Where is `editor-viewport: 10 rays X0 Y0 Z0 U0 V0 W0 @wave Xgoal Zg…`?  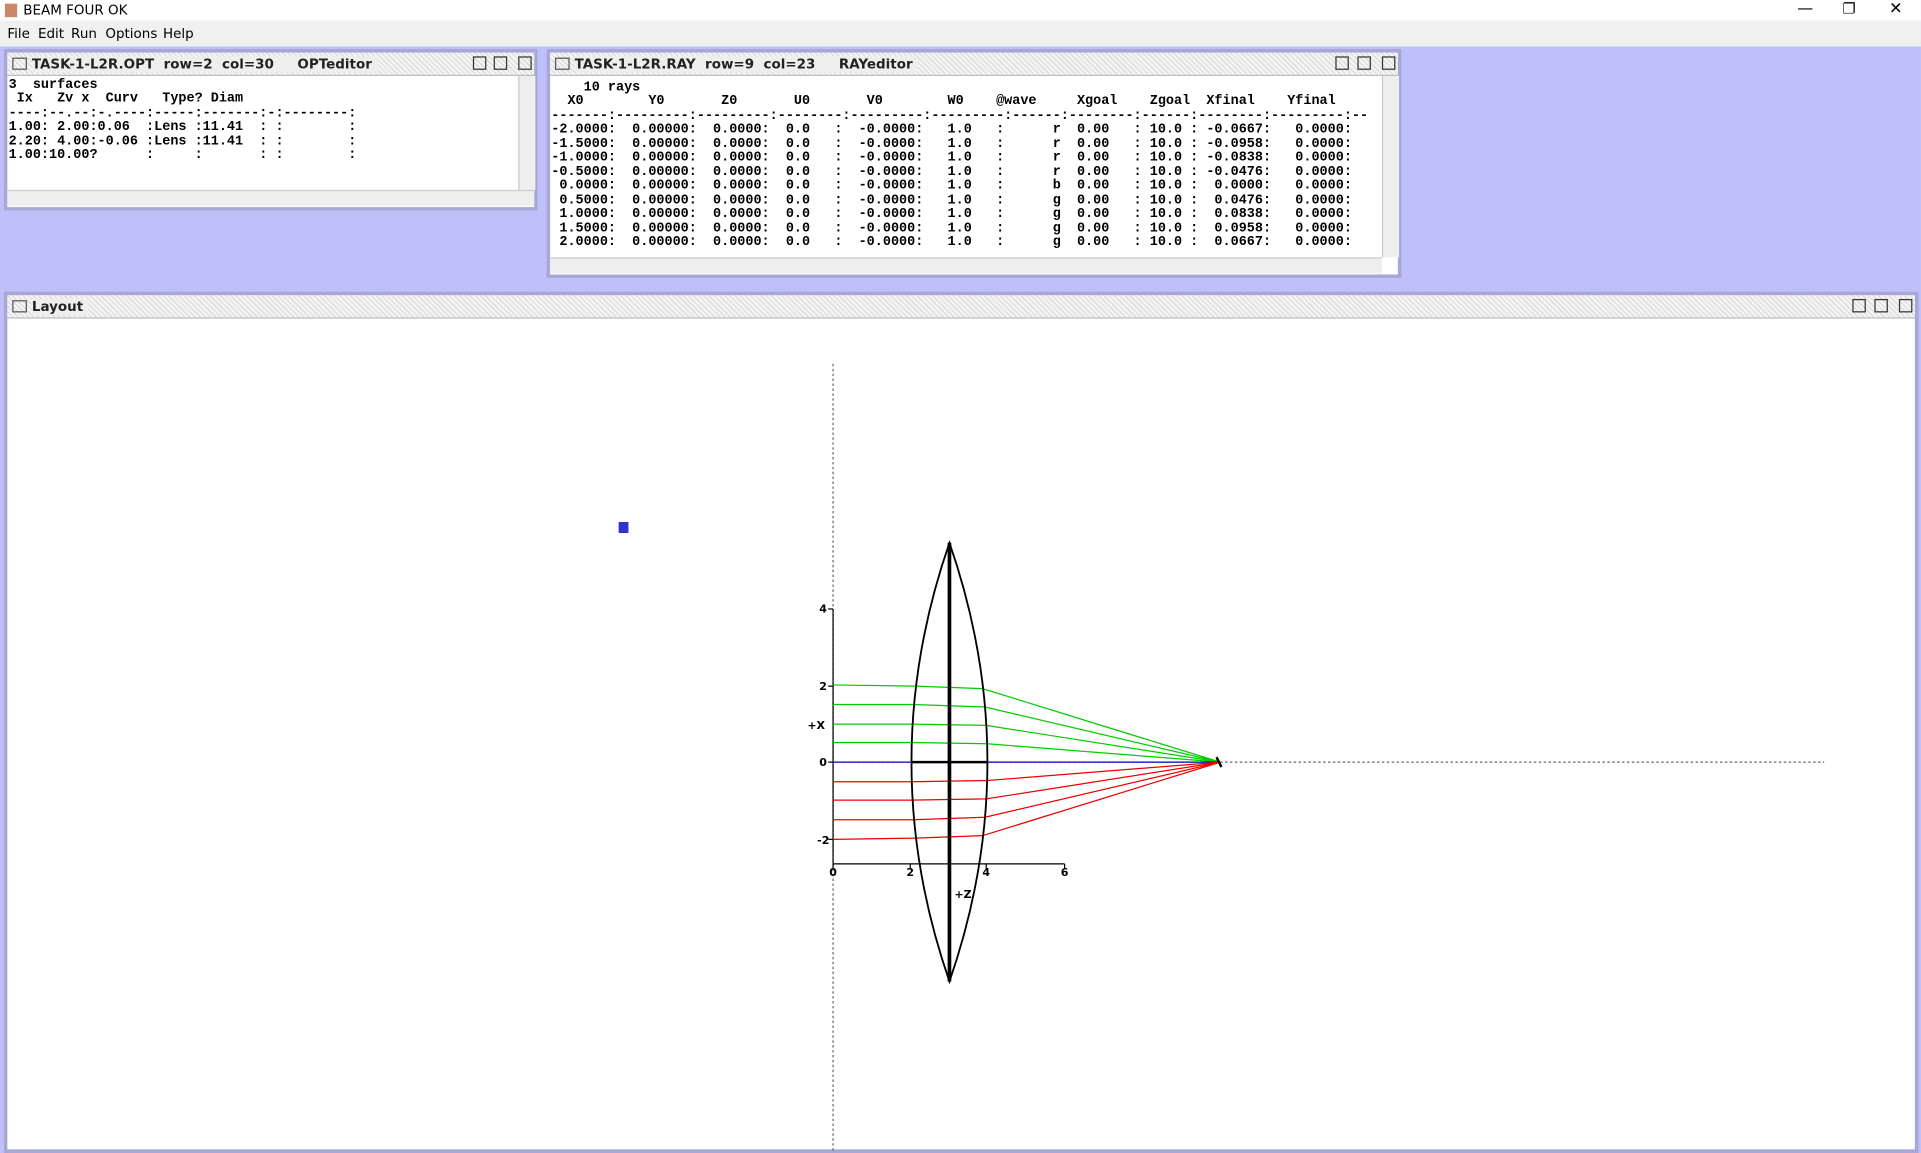 editor-viewport: 10 rays X0 Y0 Z0 U0 V0 W0 @wave Xgoal Zg… is located at coordinates (966, 166).